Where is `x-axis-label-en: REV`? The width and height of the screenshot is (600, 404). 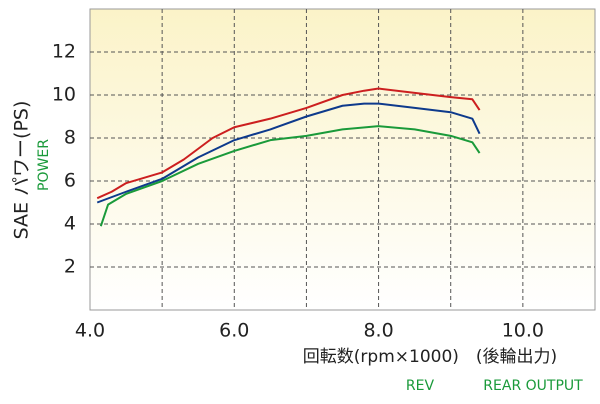
x-axis-label-en: REV is located at coordinates (420, 386).